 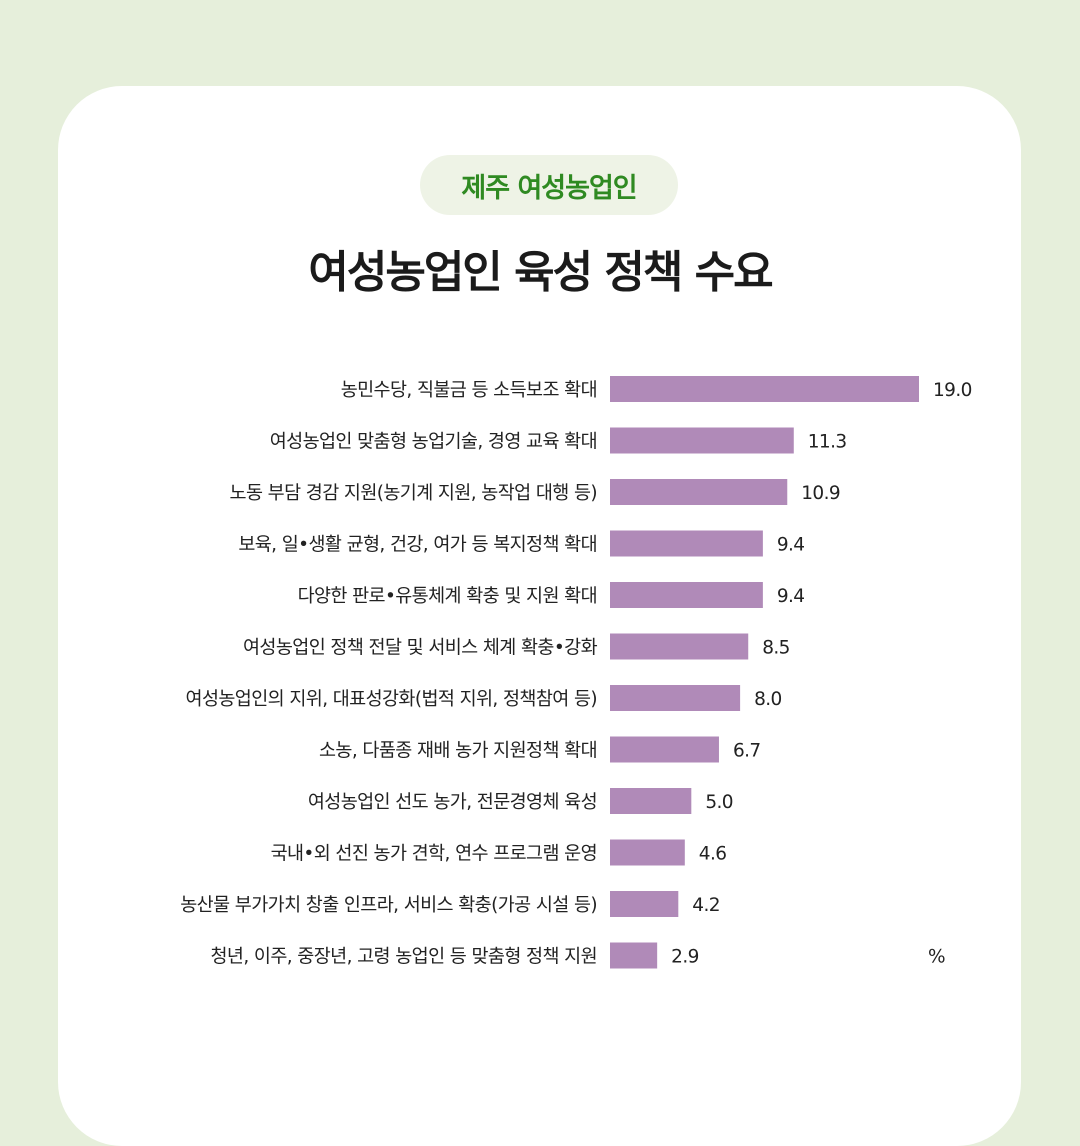 I want to click on category-label: 여성농업인 정책 전달 및 서비스 체계 확충•강화, so click(x=420, y=648).